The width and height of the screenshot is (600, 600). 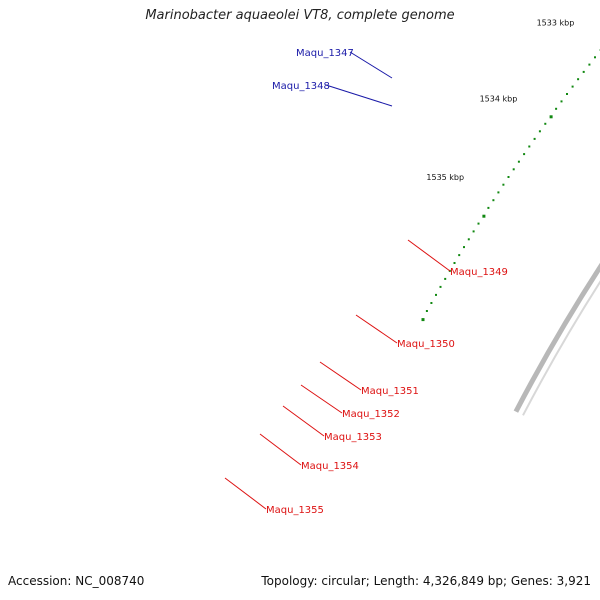 I want to click on accession-text: Accession: NC_008740, so click(x=76, y=581).